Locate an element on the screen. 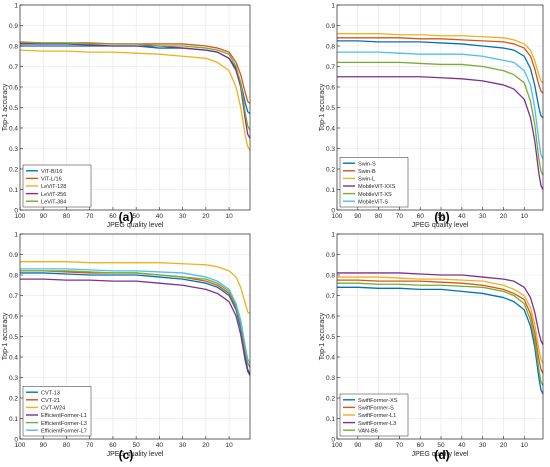  legend-label: VAN-B6 is located at coordinates (368, 431).